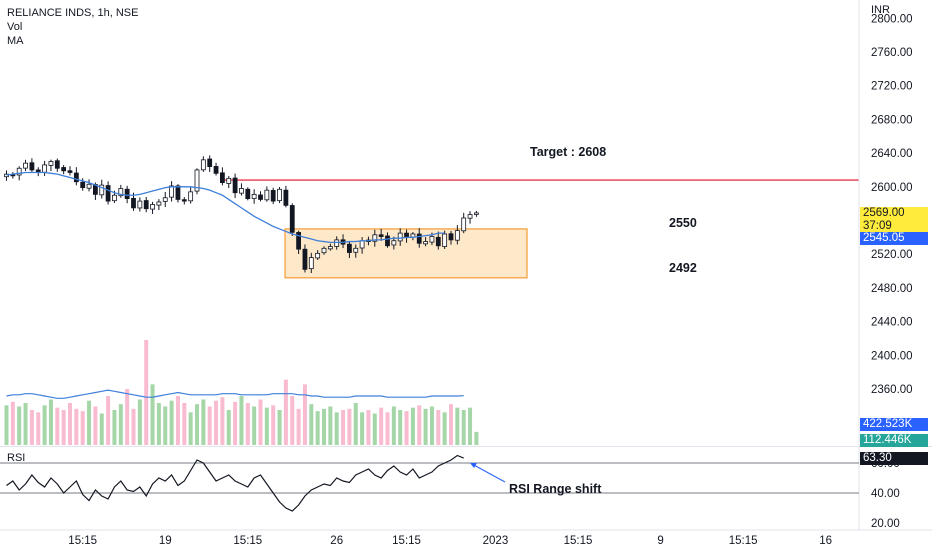  I want to click on price-tick-label: 2600.00, so click(892, 188).